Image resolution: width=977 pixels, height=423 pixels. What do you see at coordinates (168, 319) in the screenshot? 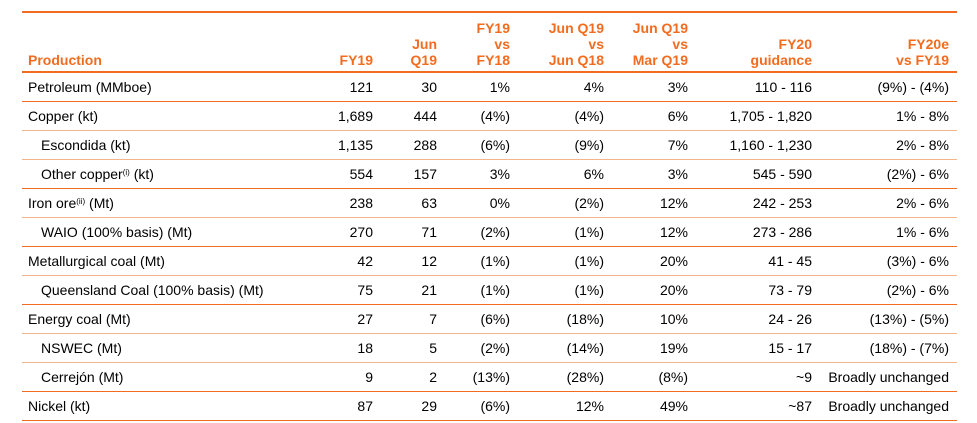
I see `row-label: Energy coal (Mt)` at bounding box center [168, 319].